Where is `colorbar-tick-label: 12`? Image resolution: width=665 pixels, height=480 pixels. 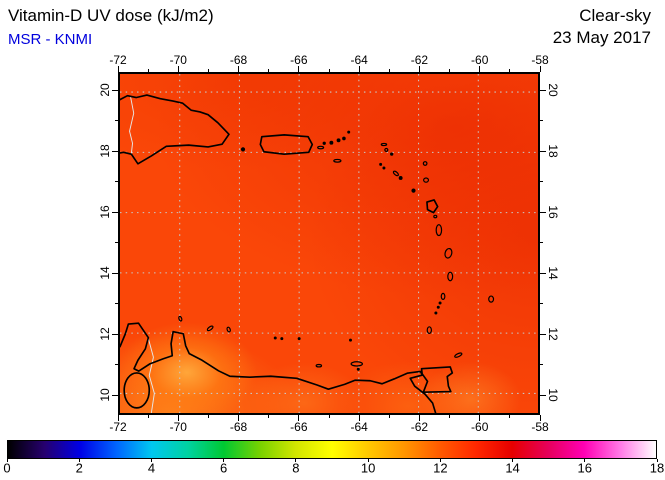
colorbar-tick-label: 12 is located at coordinates (440, 468).